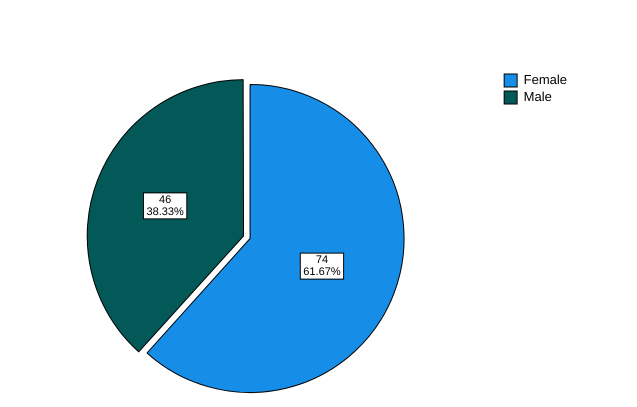 This screenshot has width=637, height=407. What do you see at coordinates (546, 80) in the screenshot?
I see `legend-label: Female` at bounding box center [546, 80].